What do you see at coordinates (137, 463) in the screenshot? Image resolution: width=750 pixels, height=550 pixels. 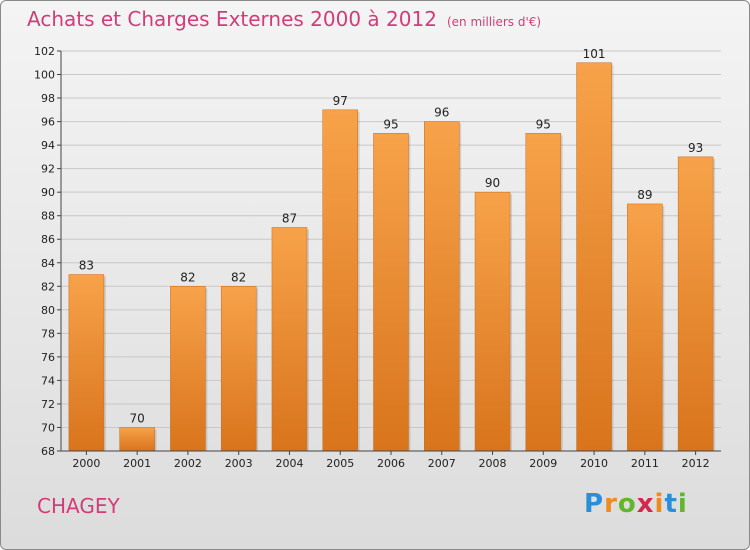 I see `x-tick-label: 2001` at bounding box center [137, 463].